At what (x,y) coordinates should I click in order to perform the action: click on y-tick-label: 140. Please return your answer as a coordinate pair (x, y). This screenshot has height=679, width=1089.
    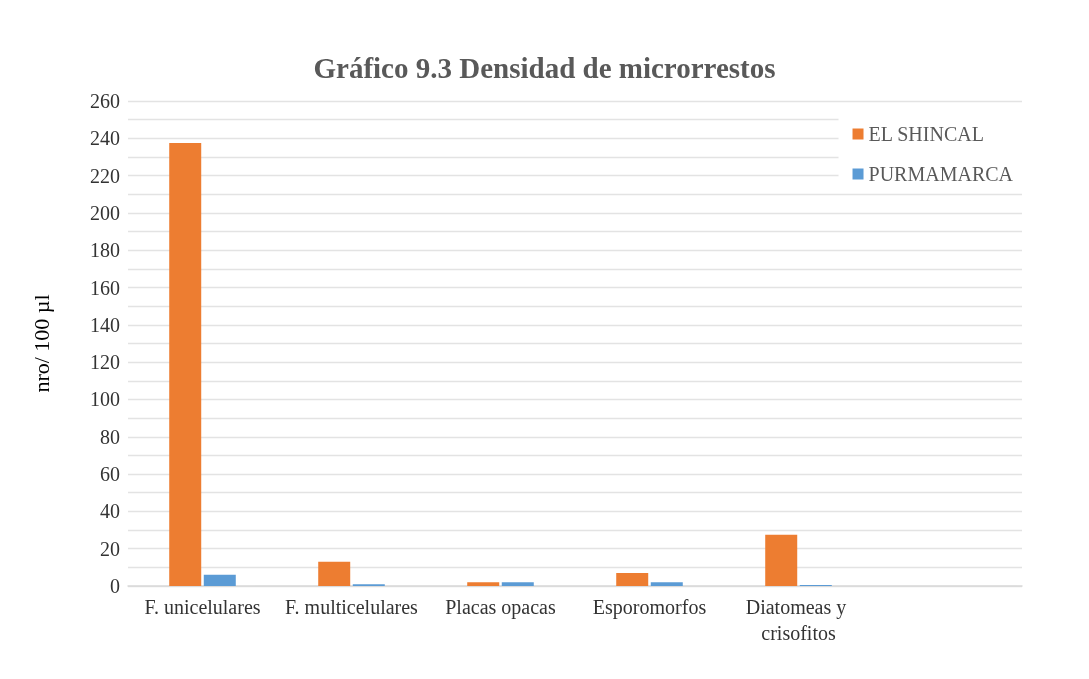
    Looking at the image, I should click on (105, 324).